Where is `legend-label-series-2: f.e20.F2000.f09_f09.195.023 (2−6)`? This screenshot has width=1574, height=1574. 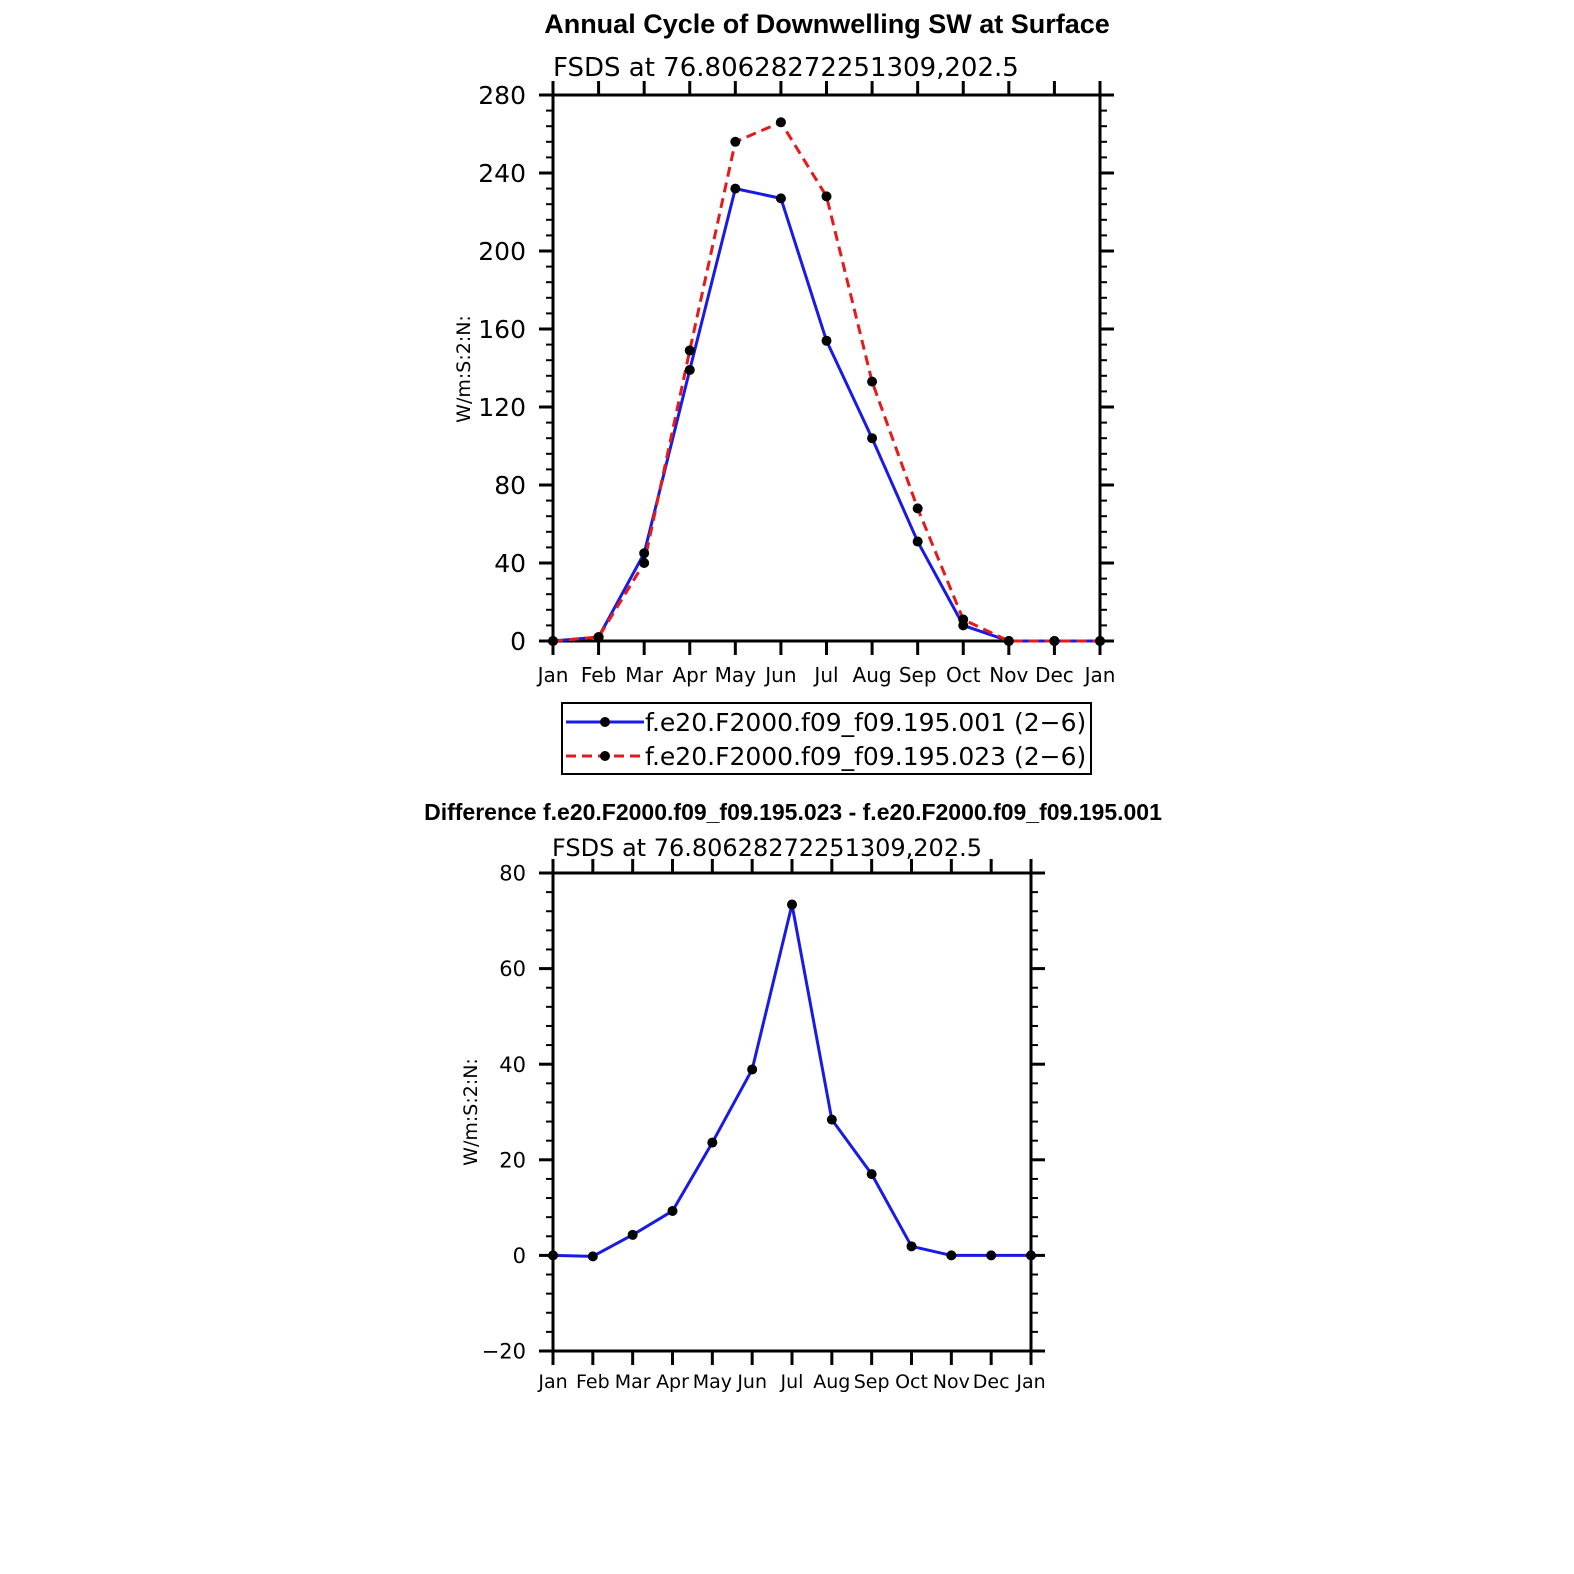
legend-label-series-2: f.e20.F2000.f09_f09.195.023 (2−6) is located at coordinates (865, 756).